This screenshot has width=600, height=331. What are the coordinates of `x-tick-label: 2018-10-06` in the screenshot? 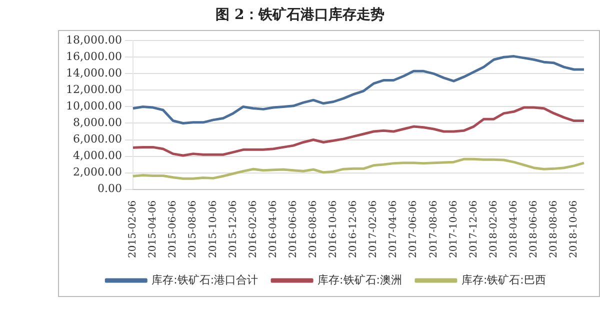 It's located at (574, 229).